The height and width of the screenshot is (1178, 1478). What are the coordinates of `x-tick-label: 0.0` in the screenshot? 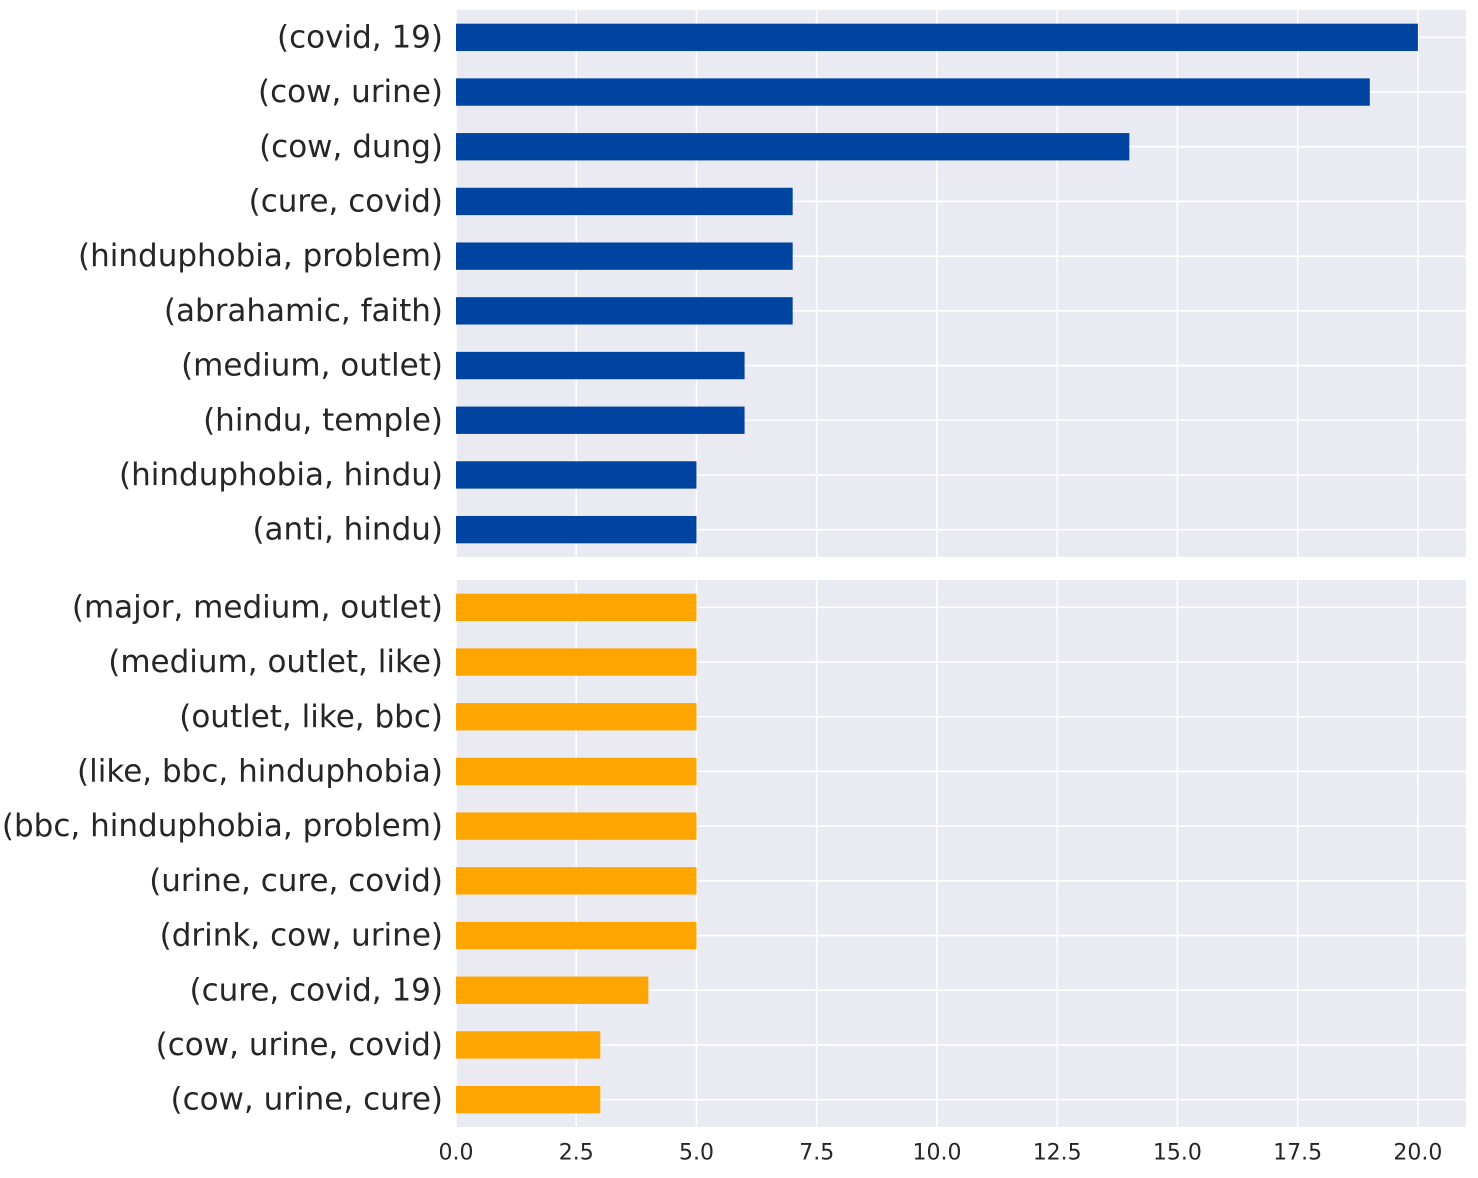 It's located at (456, 1153).